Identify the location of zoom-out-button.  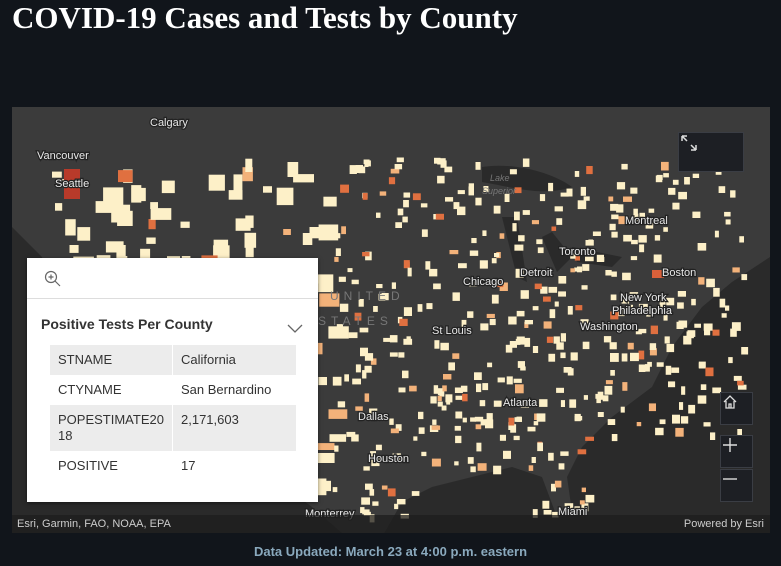
(736, 485).